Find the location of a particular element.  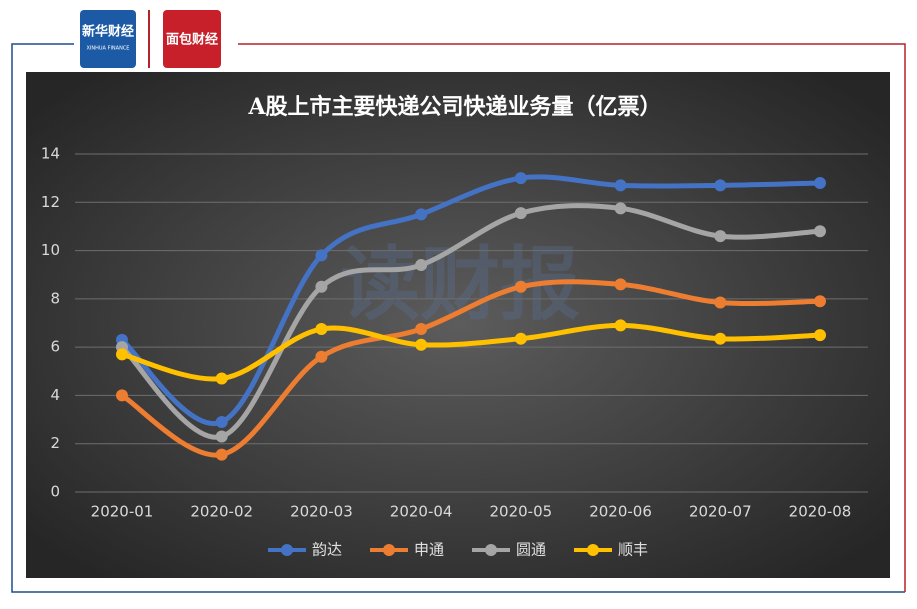

x-tick-label: 2020-06 is located at coordinates (620, 512).